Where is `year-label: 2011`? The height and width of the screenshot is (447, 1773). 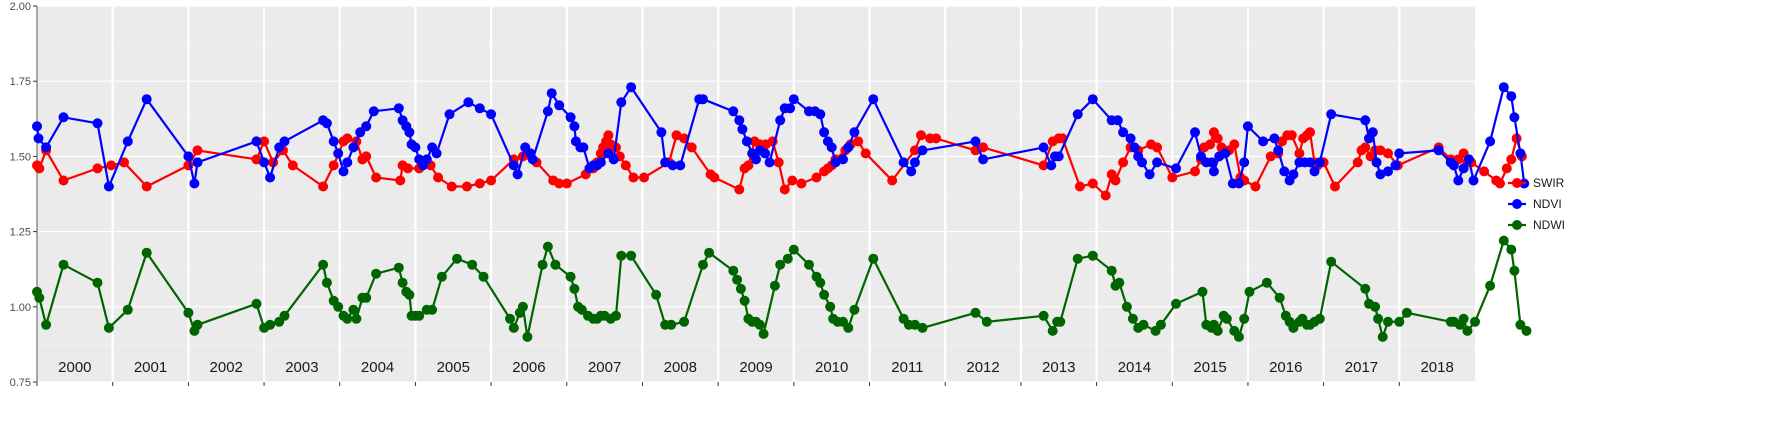
year-label: 2011 is located at coordinates (907, 367).